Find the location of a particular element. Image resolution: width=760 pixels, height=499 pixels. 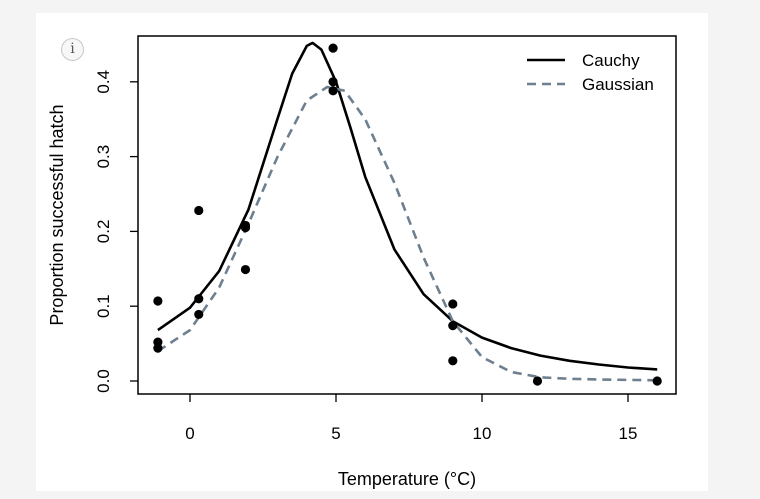

x-tick-label: 0 is located at coordinates (189, 433).